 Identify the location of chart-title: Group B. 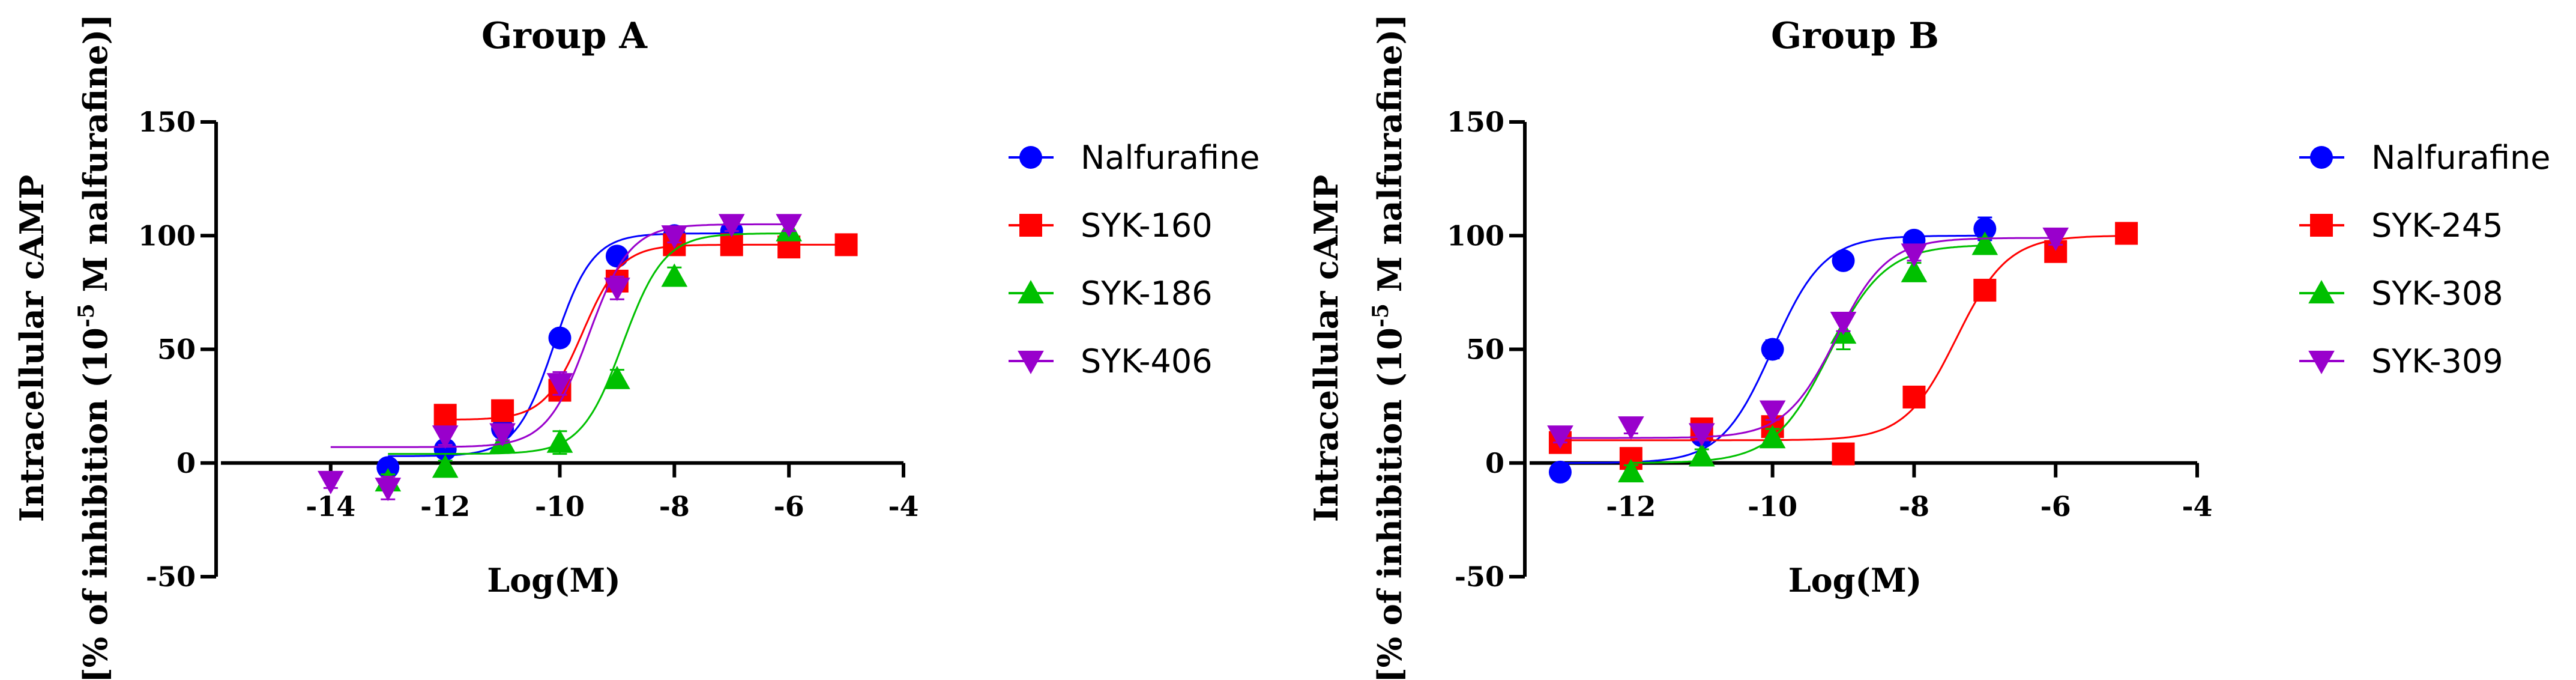
(1855, 36).